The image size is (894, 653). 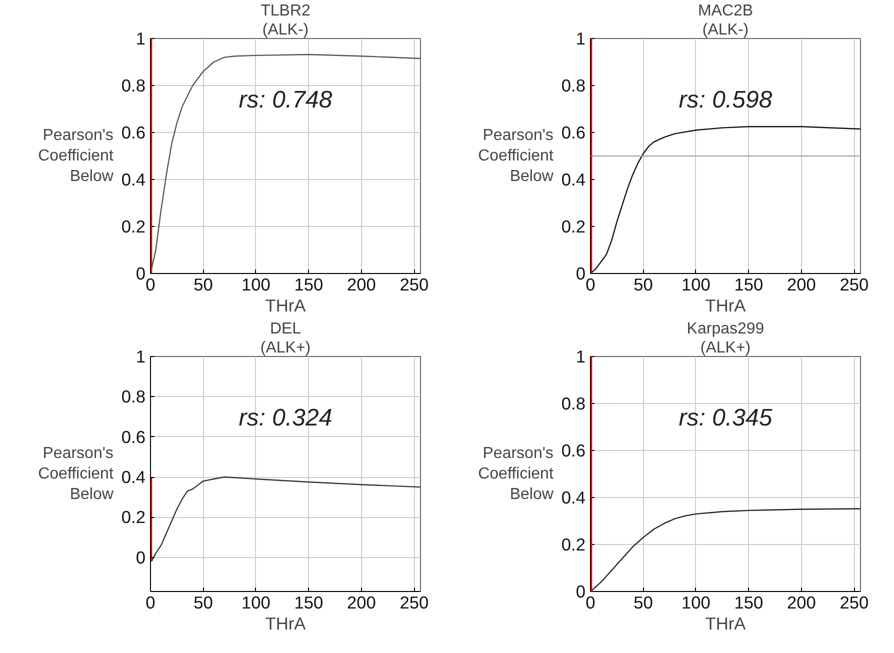 What do you see at coordinates (141, 557) in the screenshot?
I see `y-tick-label: 0` at bounding box center [141, 557].